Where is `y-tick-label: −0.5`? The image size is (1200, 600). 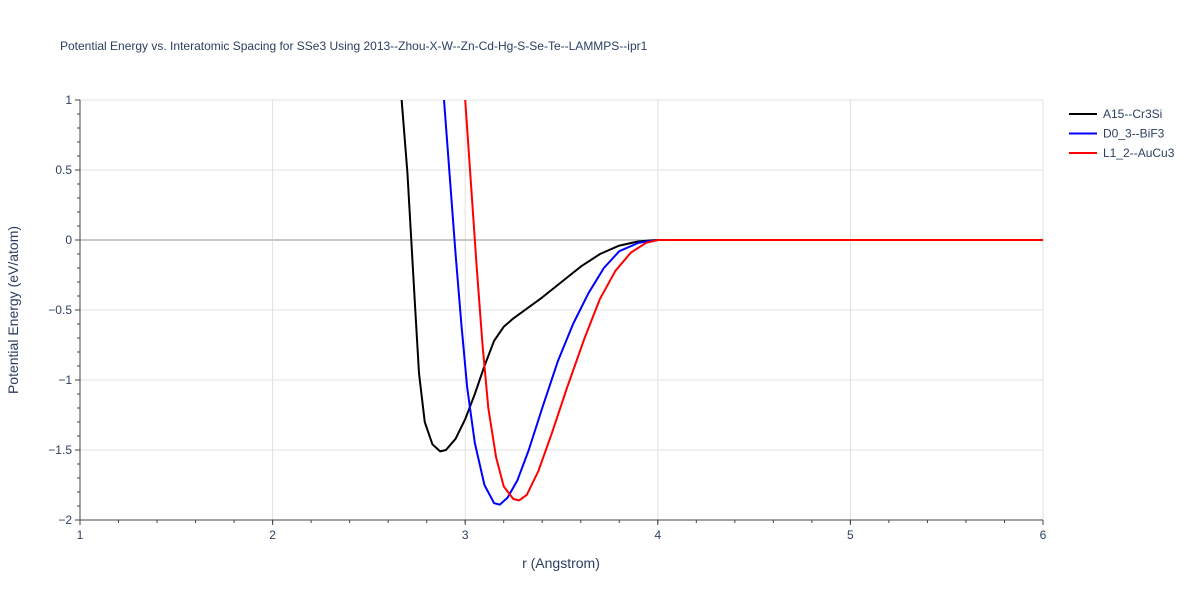 y-tick-label: −0.5 is located at coordinates (60, 310).